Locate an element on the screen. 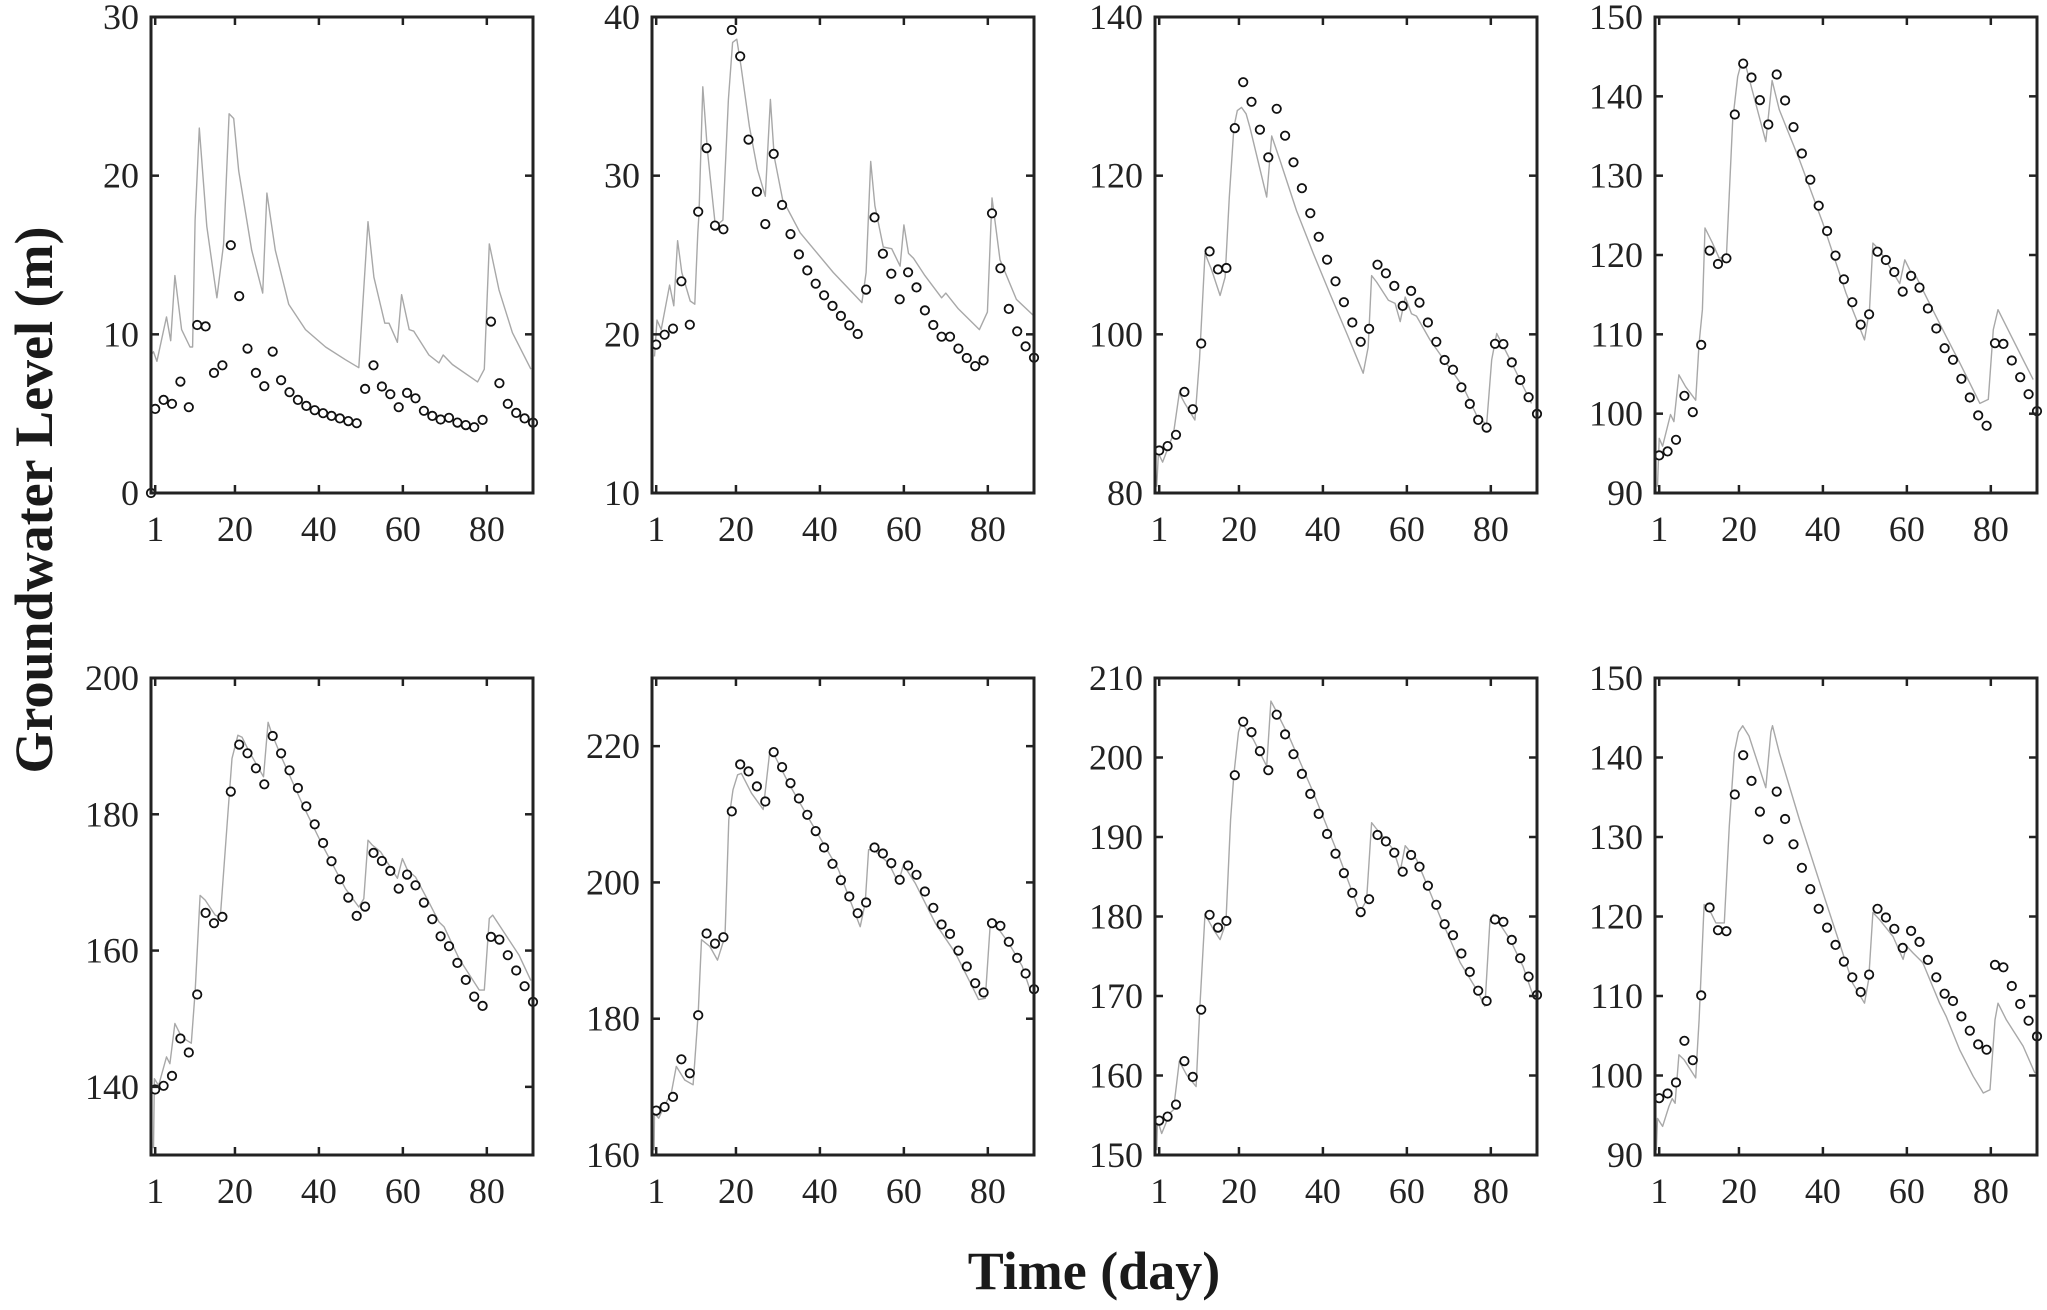 This screenshot has height=1310, width=2047. y-tick-label: 100 is located at coordinates (1616, 1076).